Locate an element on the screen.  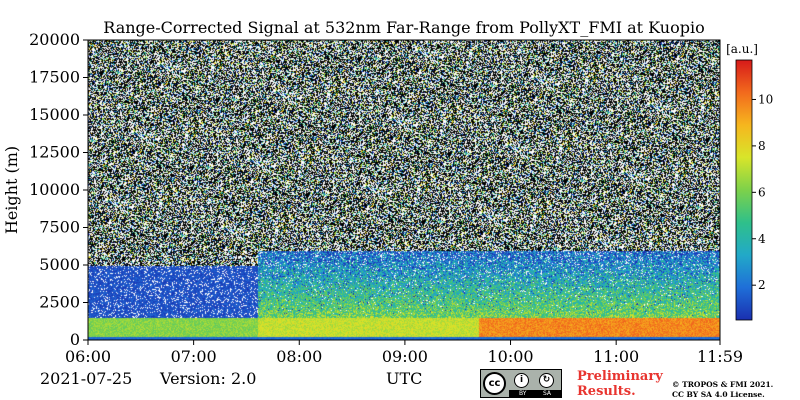
y-axis: 0 2500 5000 7500 10000 12500 15000 17500 20000 is located at coordinates (58, 189).